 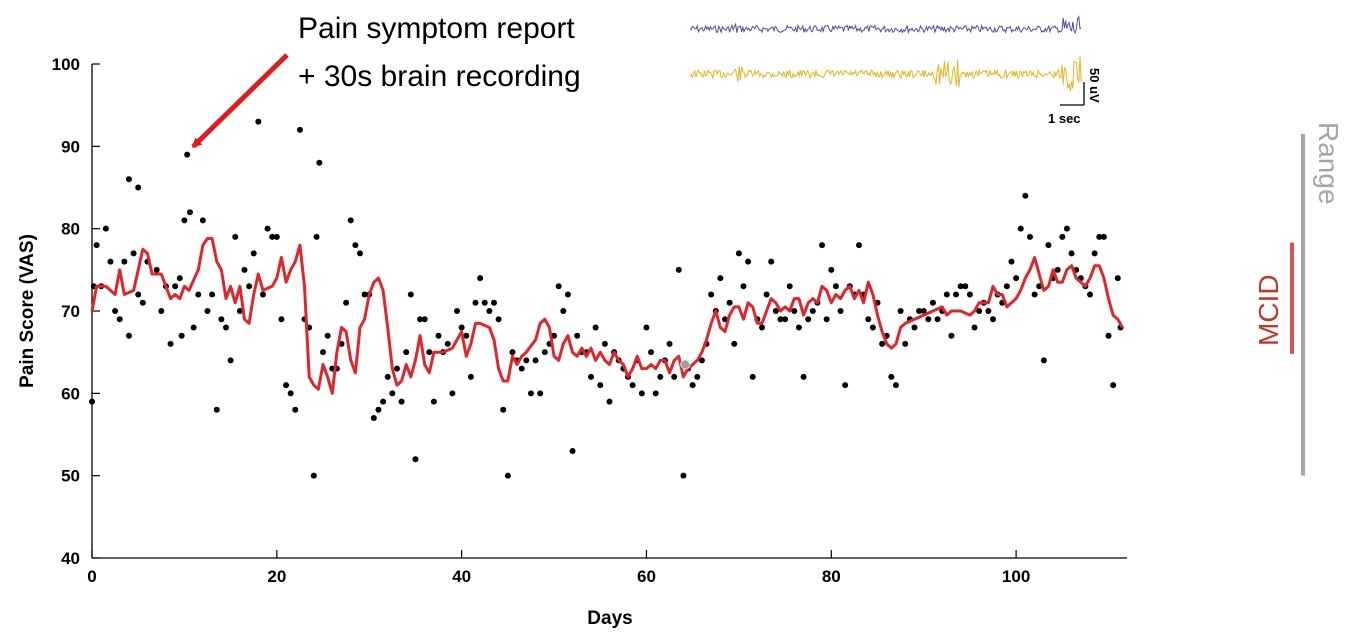 I want to click on scale-label-voltage: 50 uV, so click(x=1094, y=85).